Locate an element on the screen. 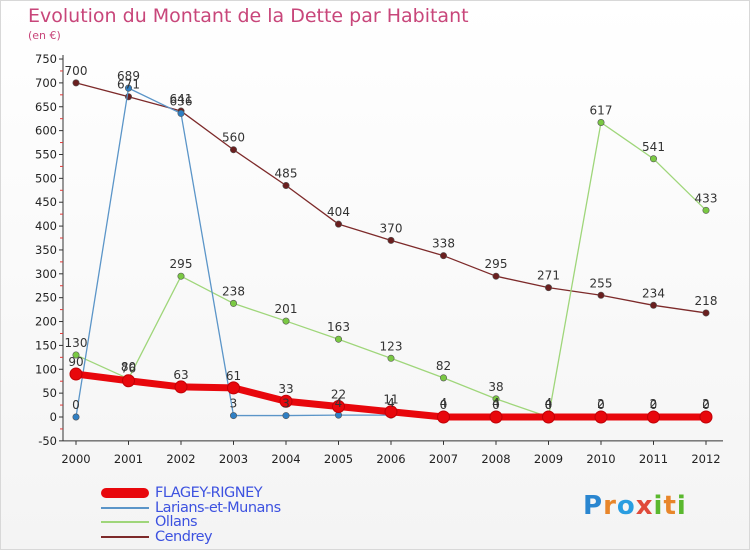 The image size is (750, 550). data-label: 11 is located at coordinates (390, 400).